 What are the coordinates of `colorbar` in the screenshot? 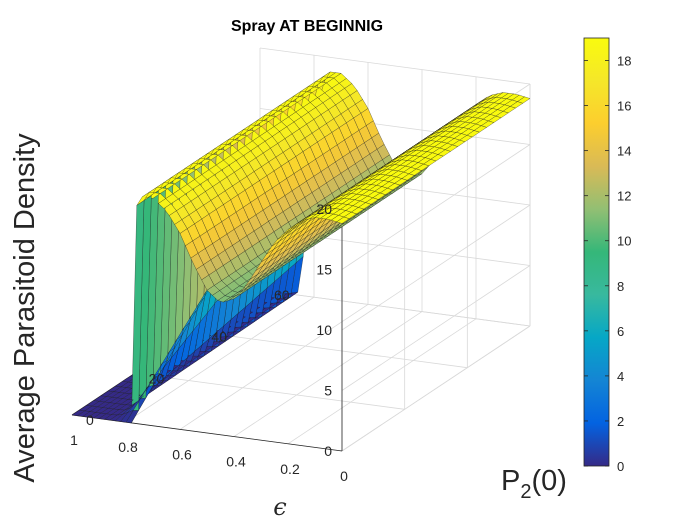 It's located at (596, 252).